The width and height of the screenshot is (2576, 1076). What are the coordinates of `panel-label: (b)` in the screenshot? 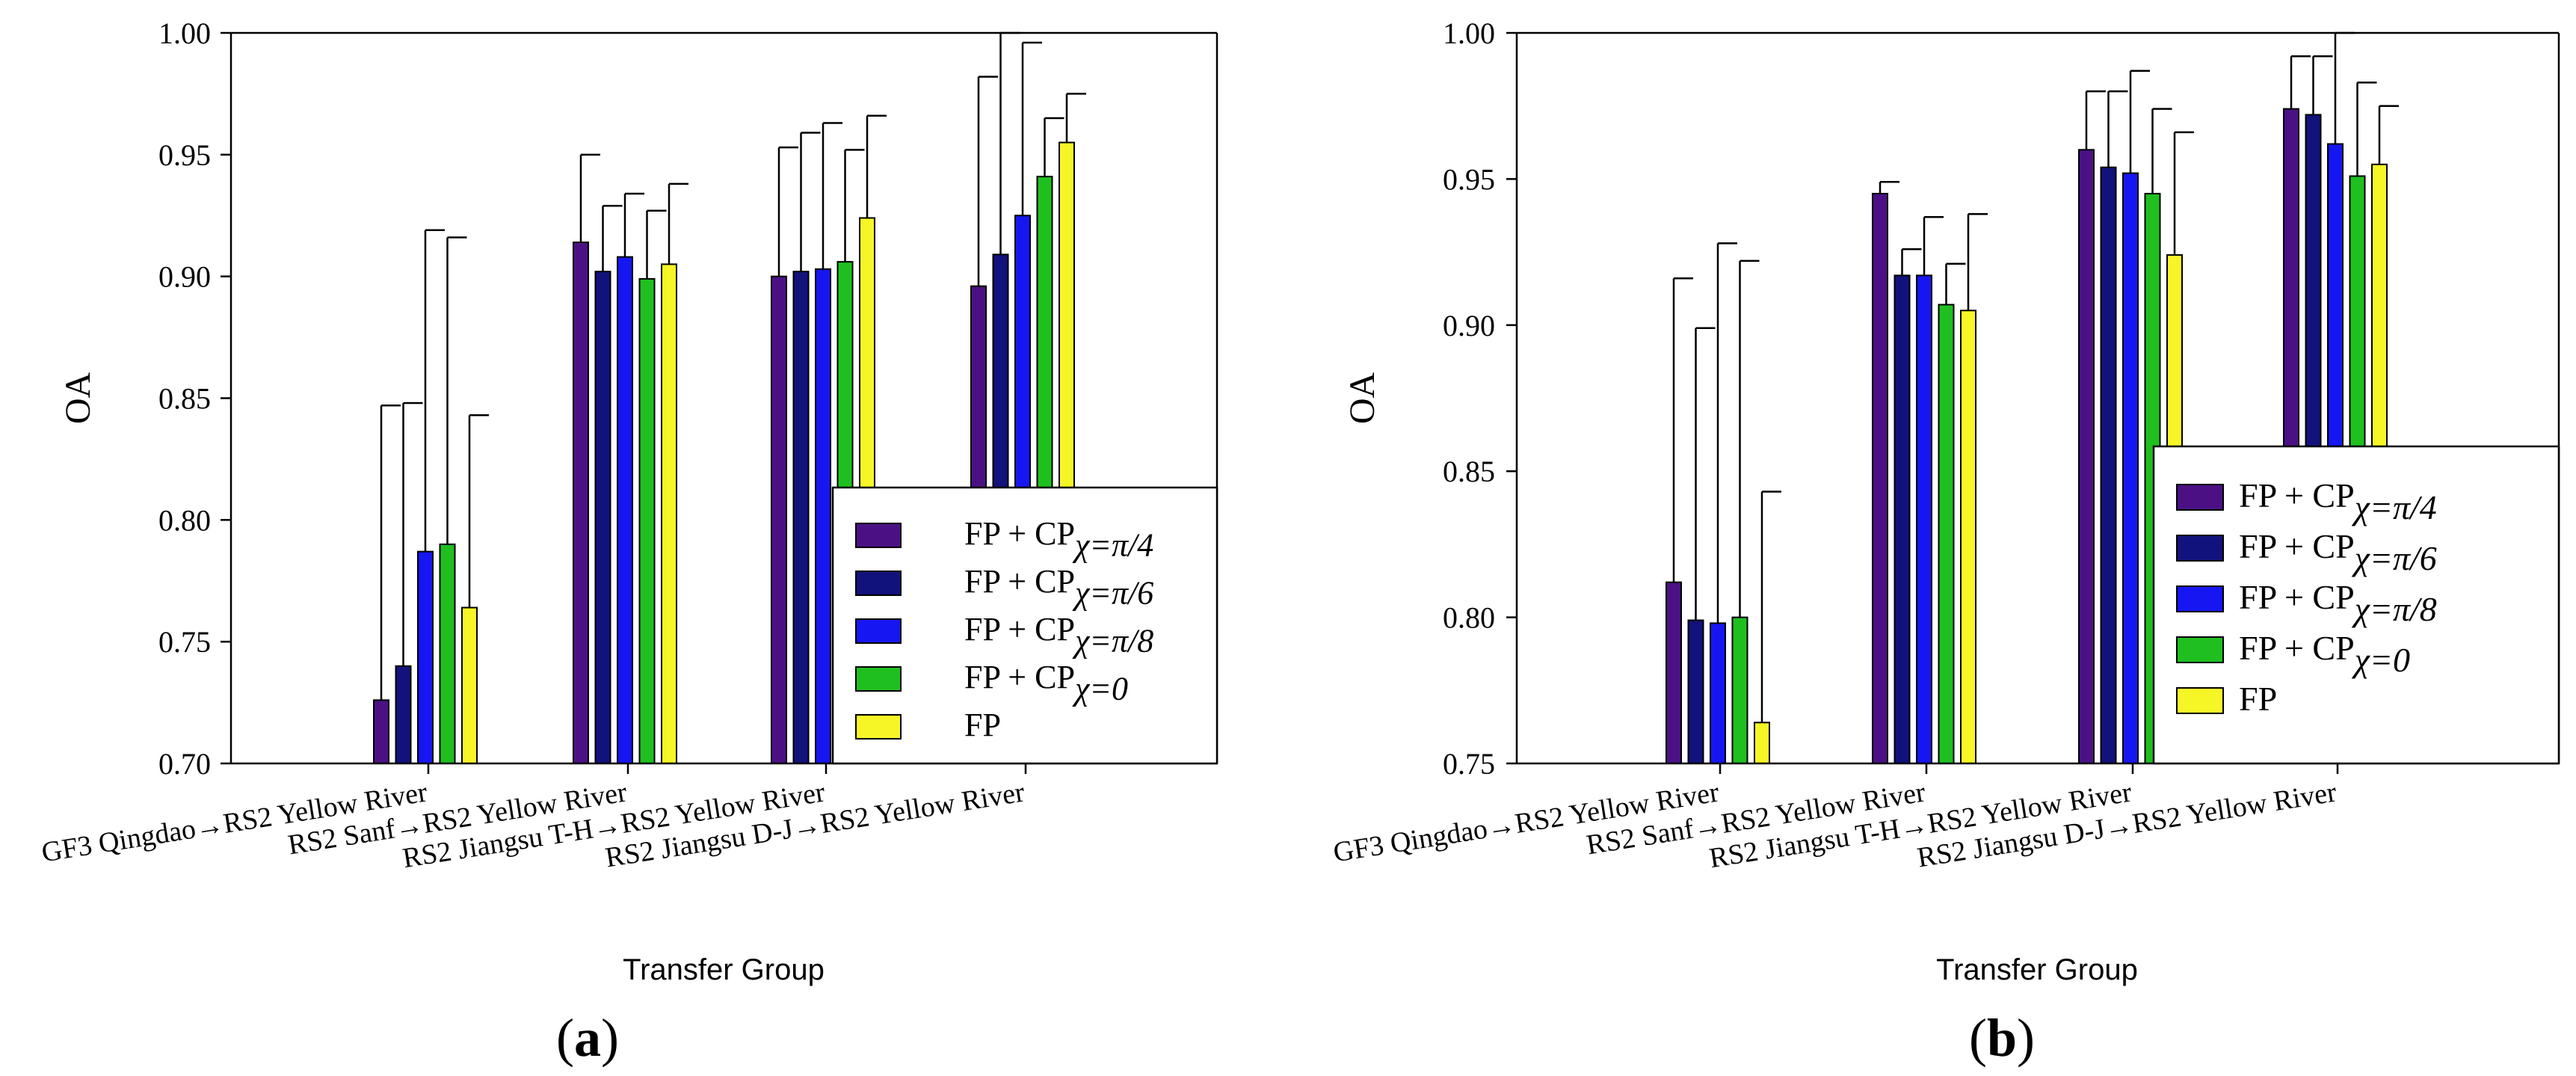 It's located at (2002, 1038).